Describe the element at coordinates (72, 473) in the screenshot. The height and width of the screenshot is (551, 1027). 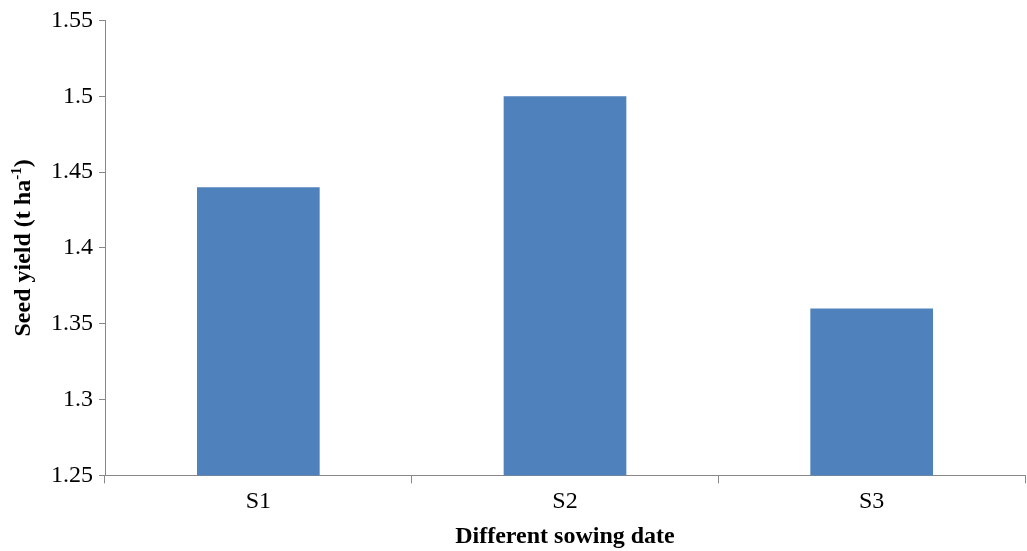
I see `y-tick-label: 1.25` at that location.